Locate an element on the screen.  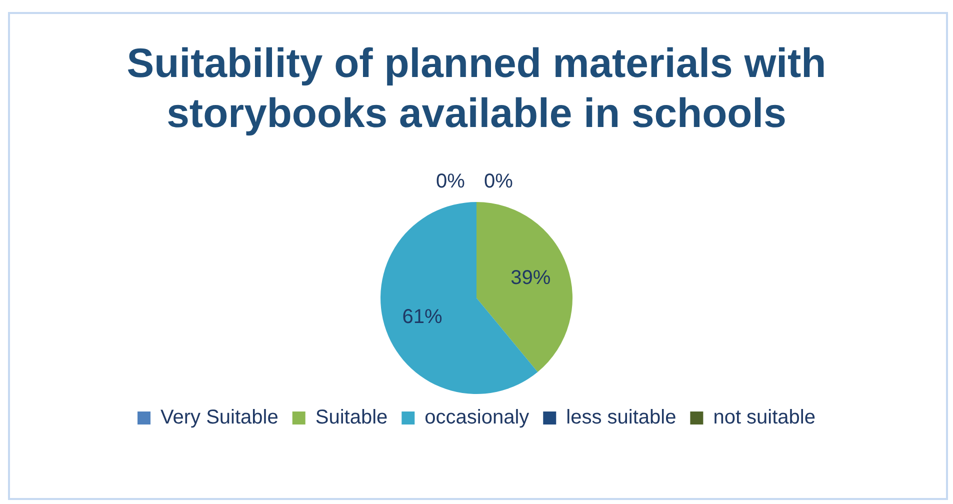
legend-label: Suitable is located at coordinates (351, 417).